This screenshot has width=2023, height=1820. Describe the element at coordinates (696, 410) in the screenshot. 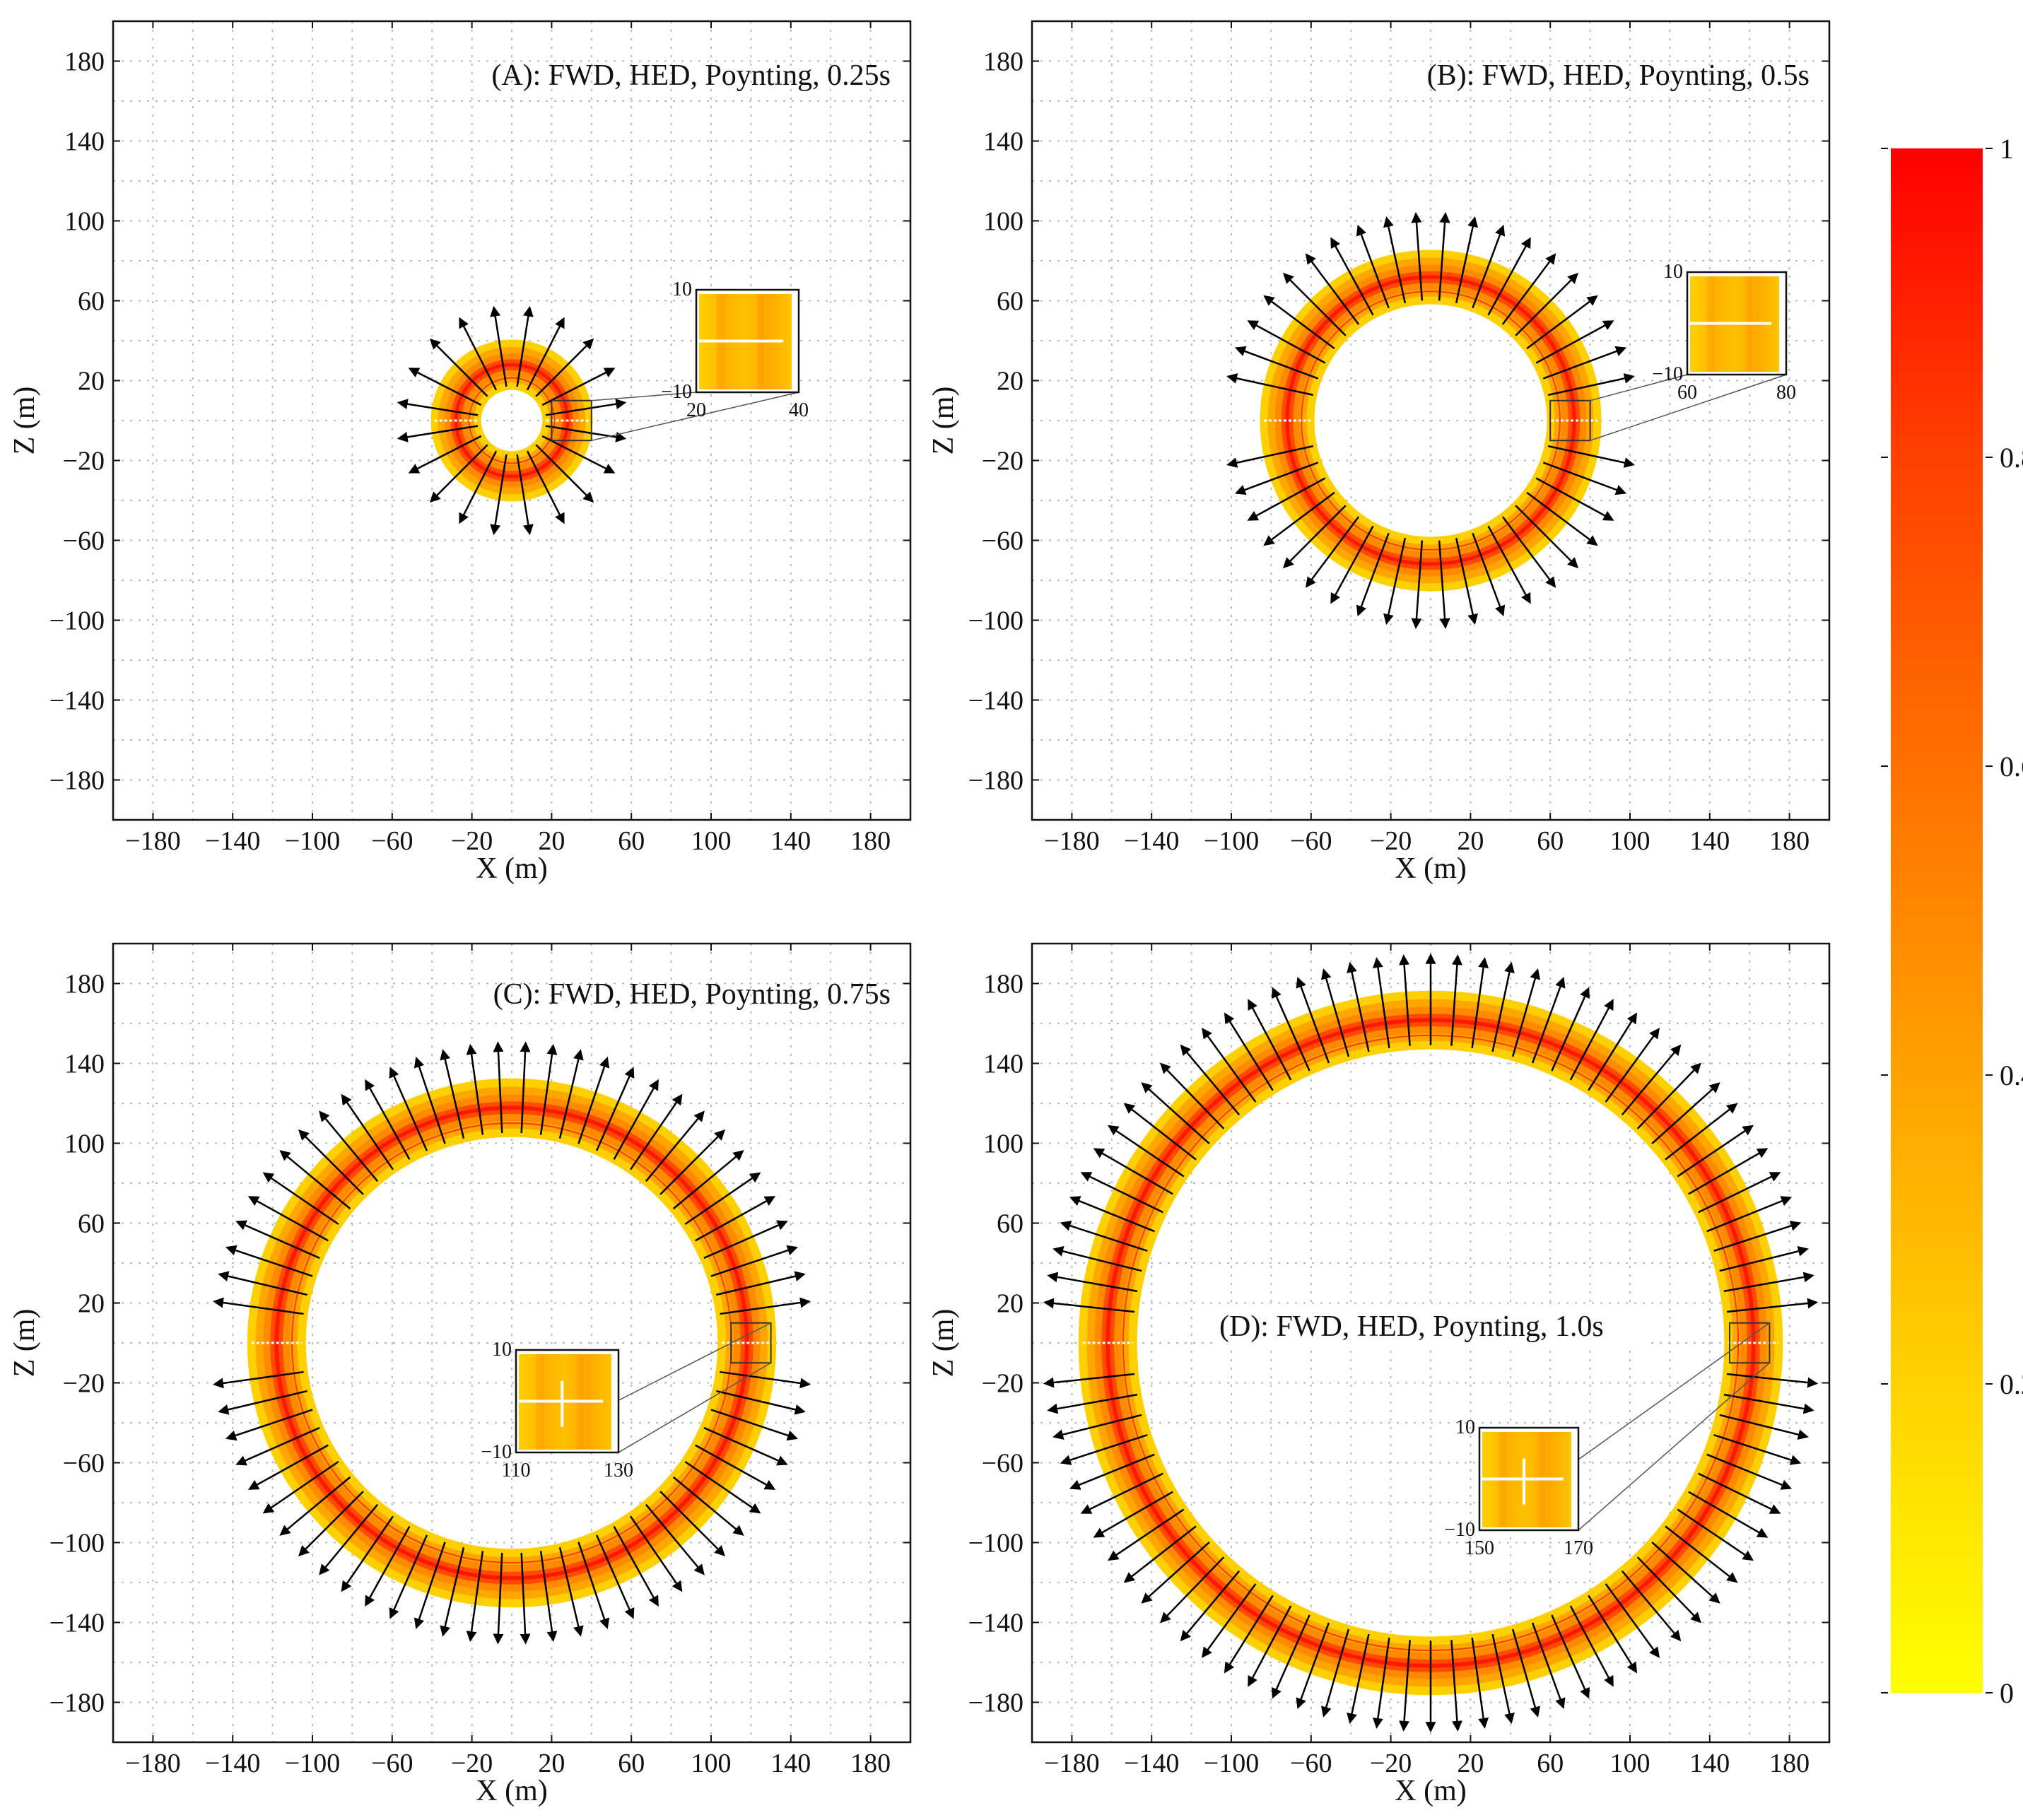

I see `inset-tick-label: 20` at that location.